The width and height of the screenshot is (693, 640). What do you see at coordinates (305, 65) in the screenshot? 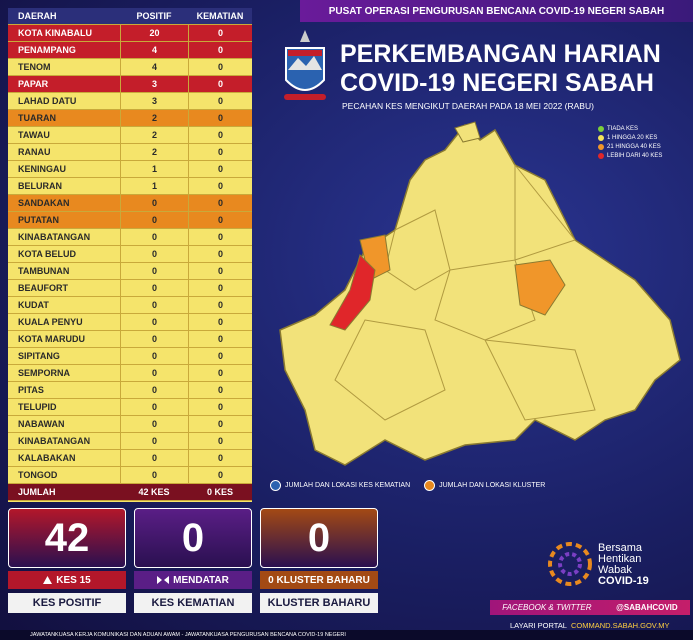
I see `logo` at bounding box center [305, 65].